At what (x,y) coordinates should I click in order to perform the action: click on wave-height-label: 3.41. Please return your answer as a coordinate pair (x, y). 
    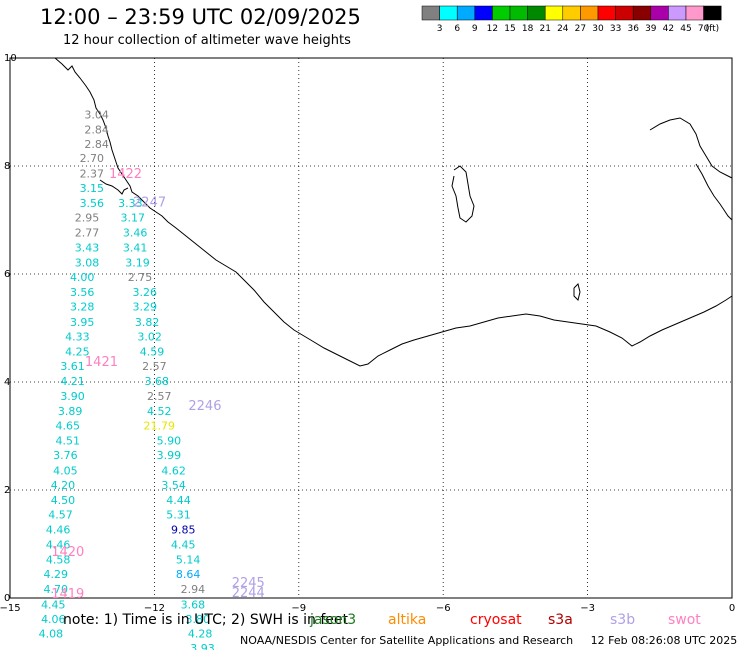
    Looking at the image, I should click on (135, 247).